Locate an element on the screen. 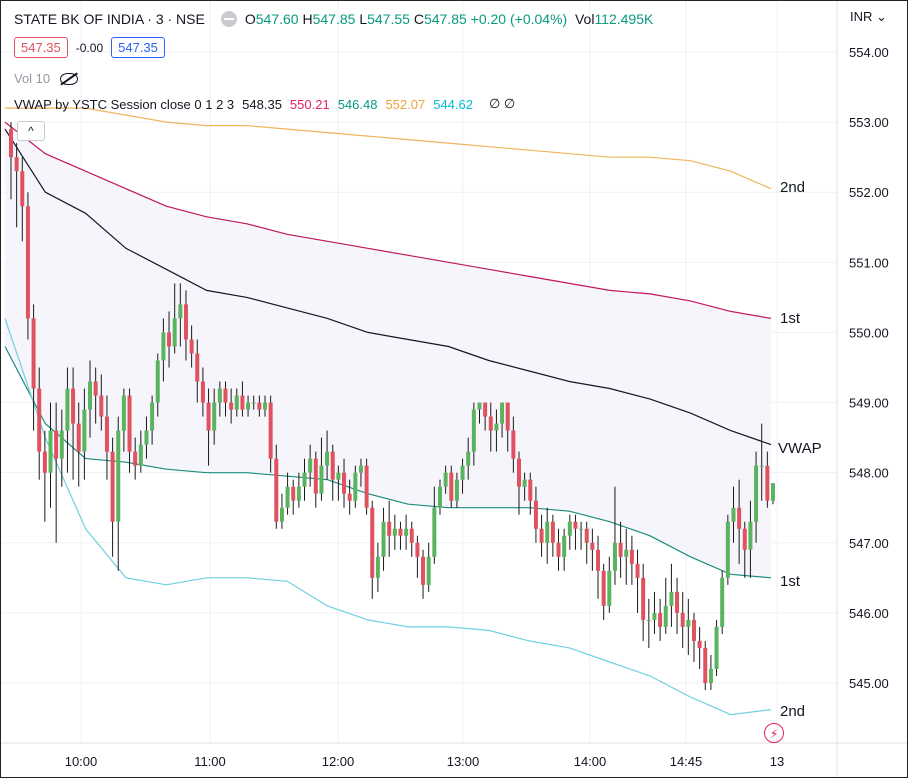  y-tick-label: 554.00 is located at coordinates (869, 52).